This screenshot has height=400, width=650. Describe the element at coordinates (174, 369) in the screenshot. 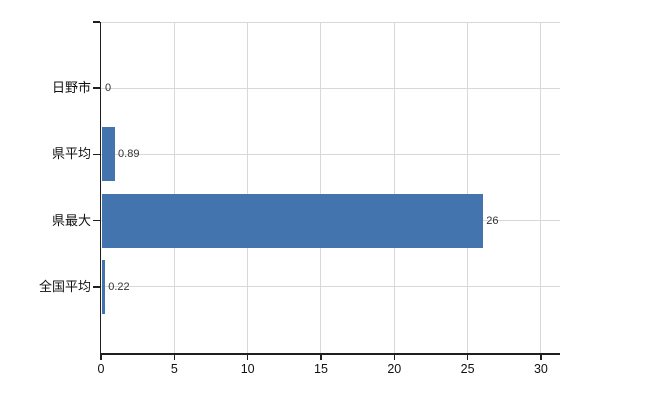

I see `x-tick-label: 5` at that location.